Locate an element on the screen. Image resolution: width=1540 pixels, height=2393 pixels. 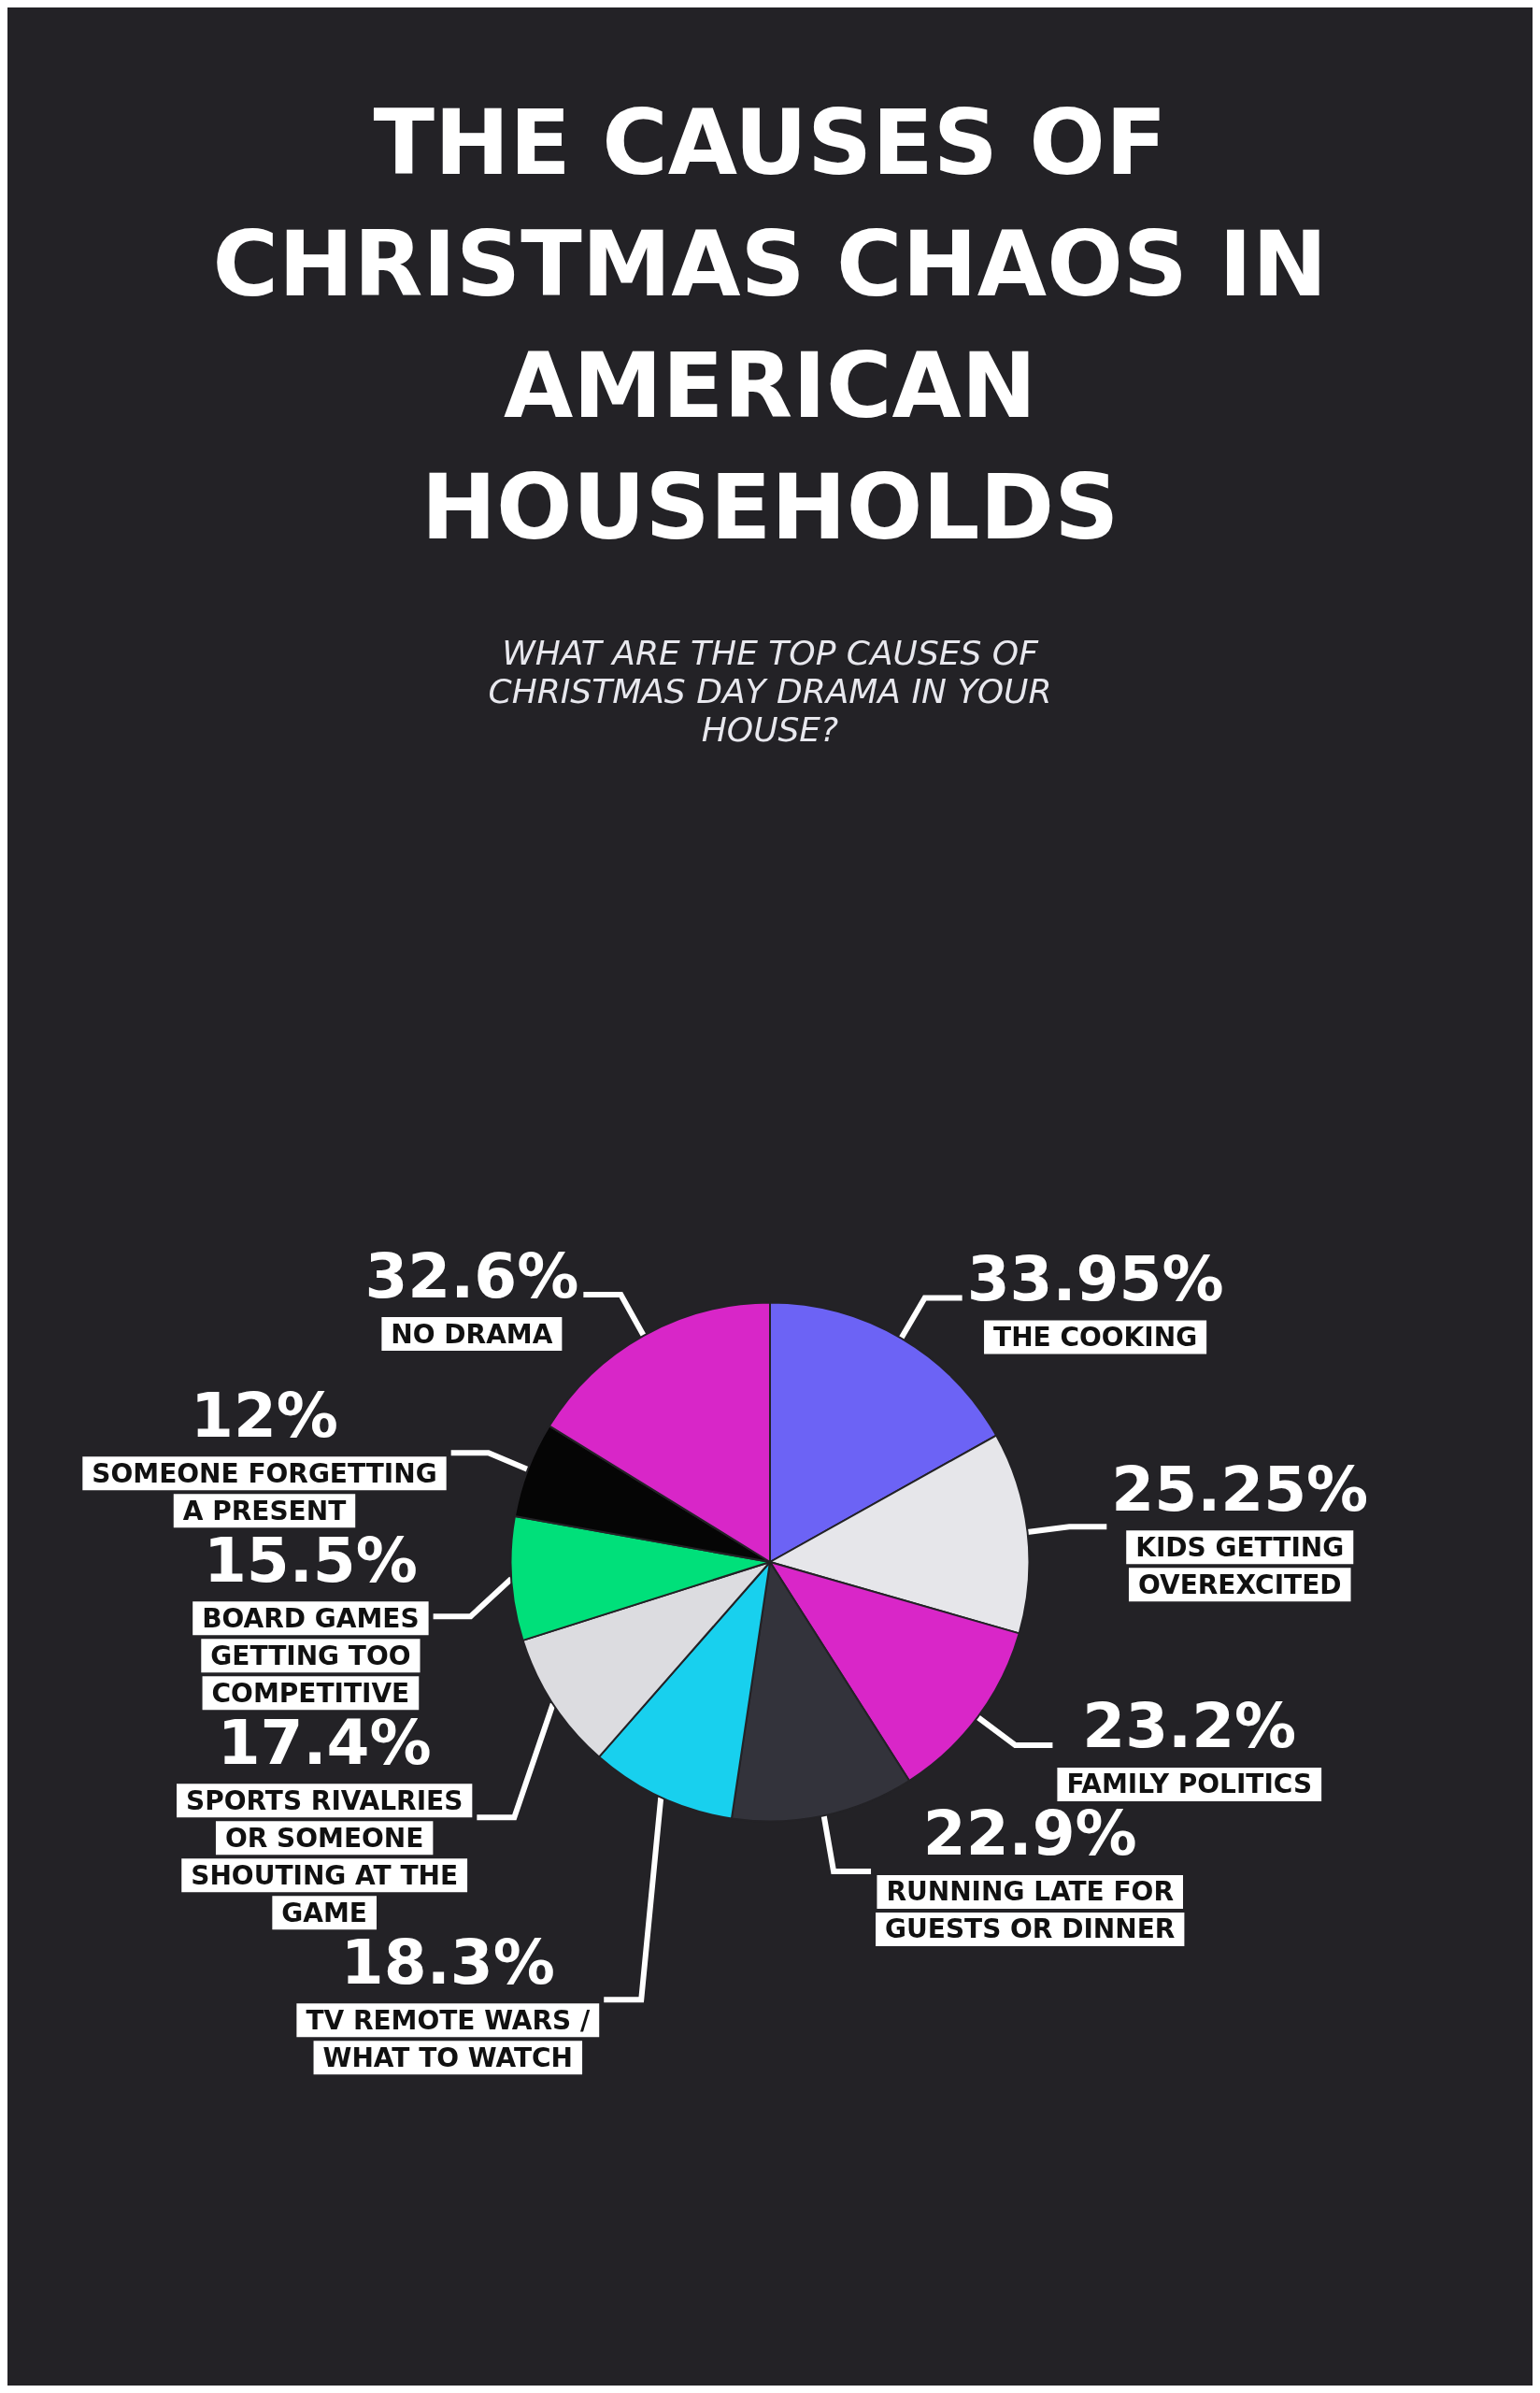
slice-label: FAMILY POLITICS is located at coordinates (1189, 1785).